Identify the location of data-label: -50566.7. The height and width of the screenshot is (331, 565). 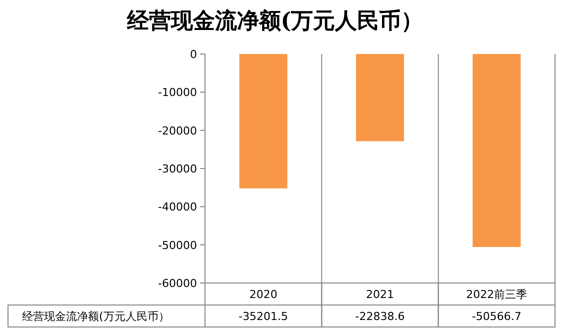
(497, 316).